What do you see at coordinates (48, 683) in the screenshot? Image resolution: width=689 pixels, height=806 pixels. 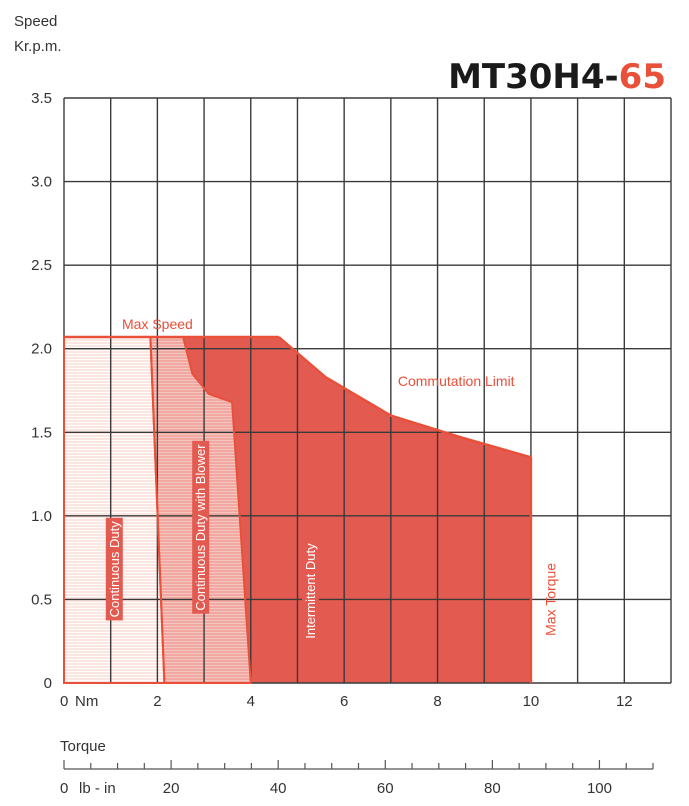 I see `y-tick-label-0: 0` at bounding box center [48, 683].